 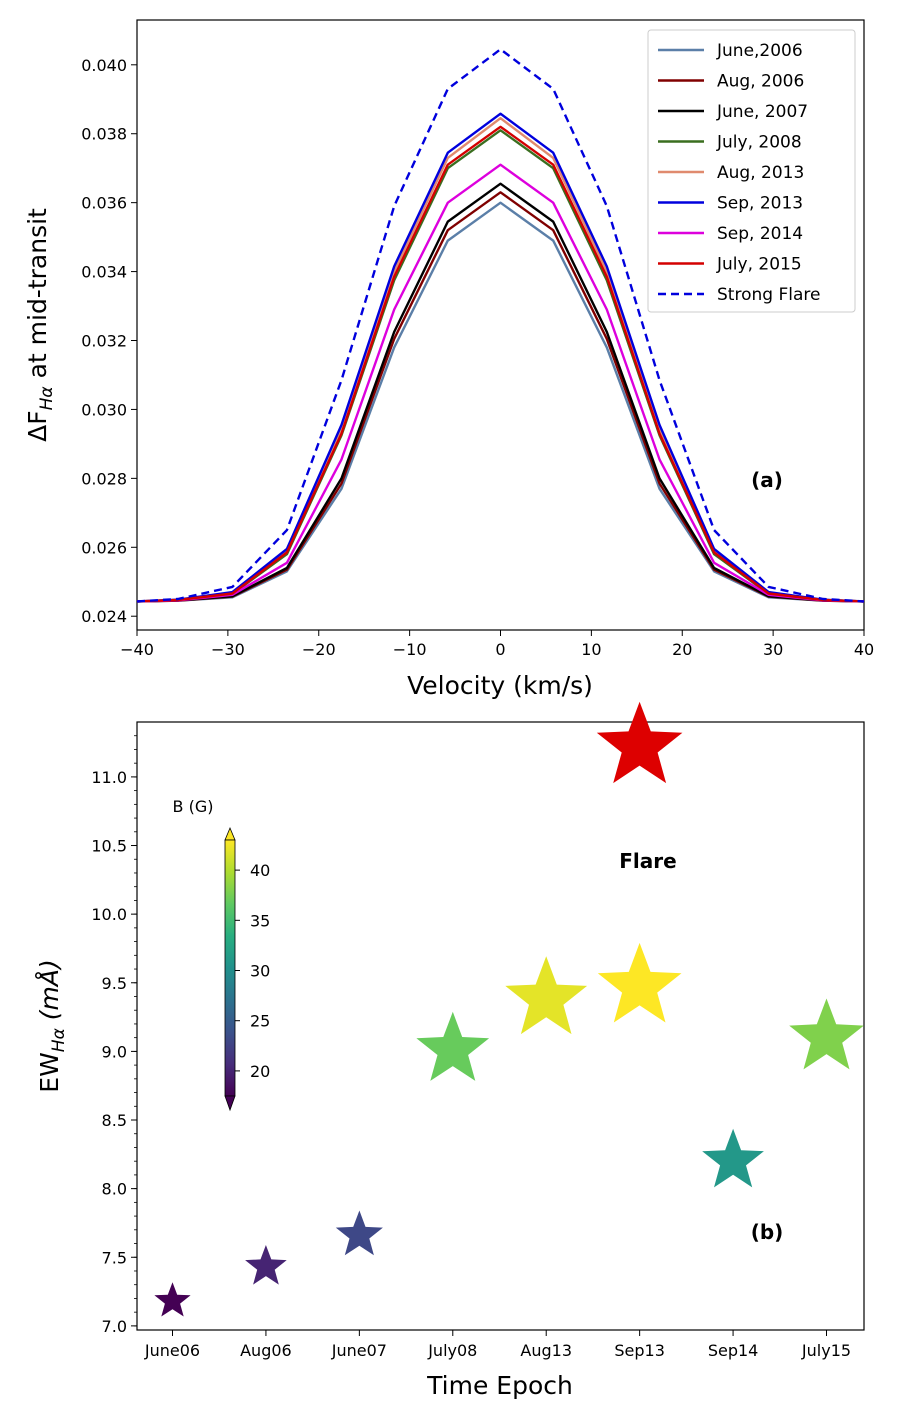 What do you see at coordinates (104, 272) in the screenshot?
I see `y-tick-label: 0.034` at bounding box center [104, 272].